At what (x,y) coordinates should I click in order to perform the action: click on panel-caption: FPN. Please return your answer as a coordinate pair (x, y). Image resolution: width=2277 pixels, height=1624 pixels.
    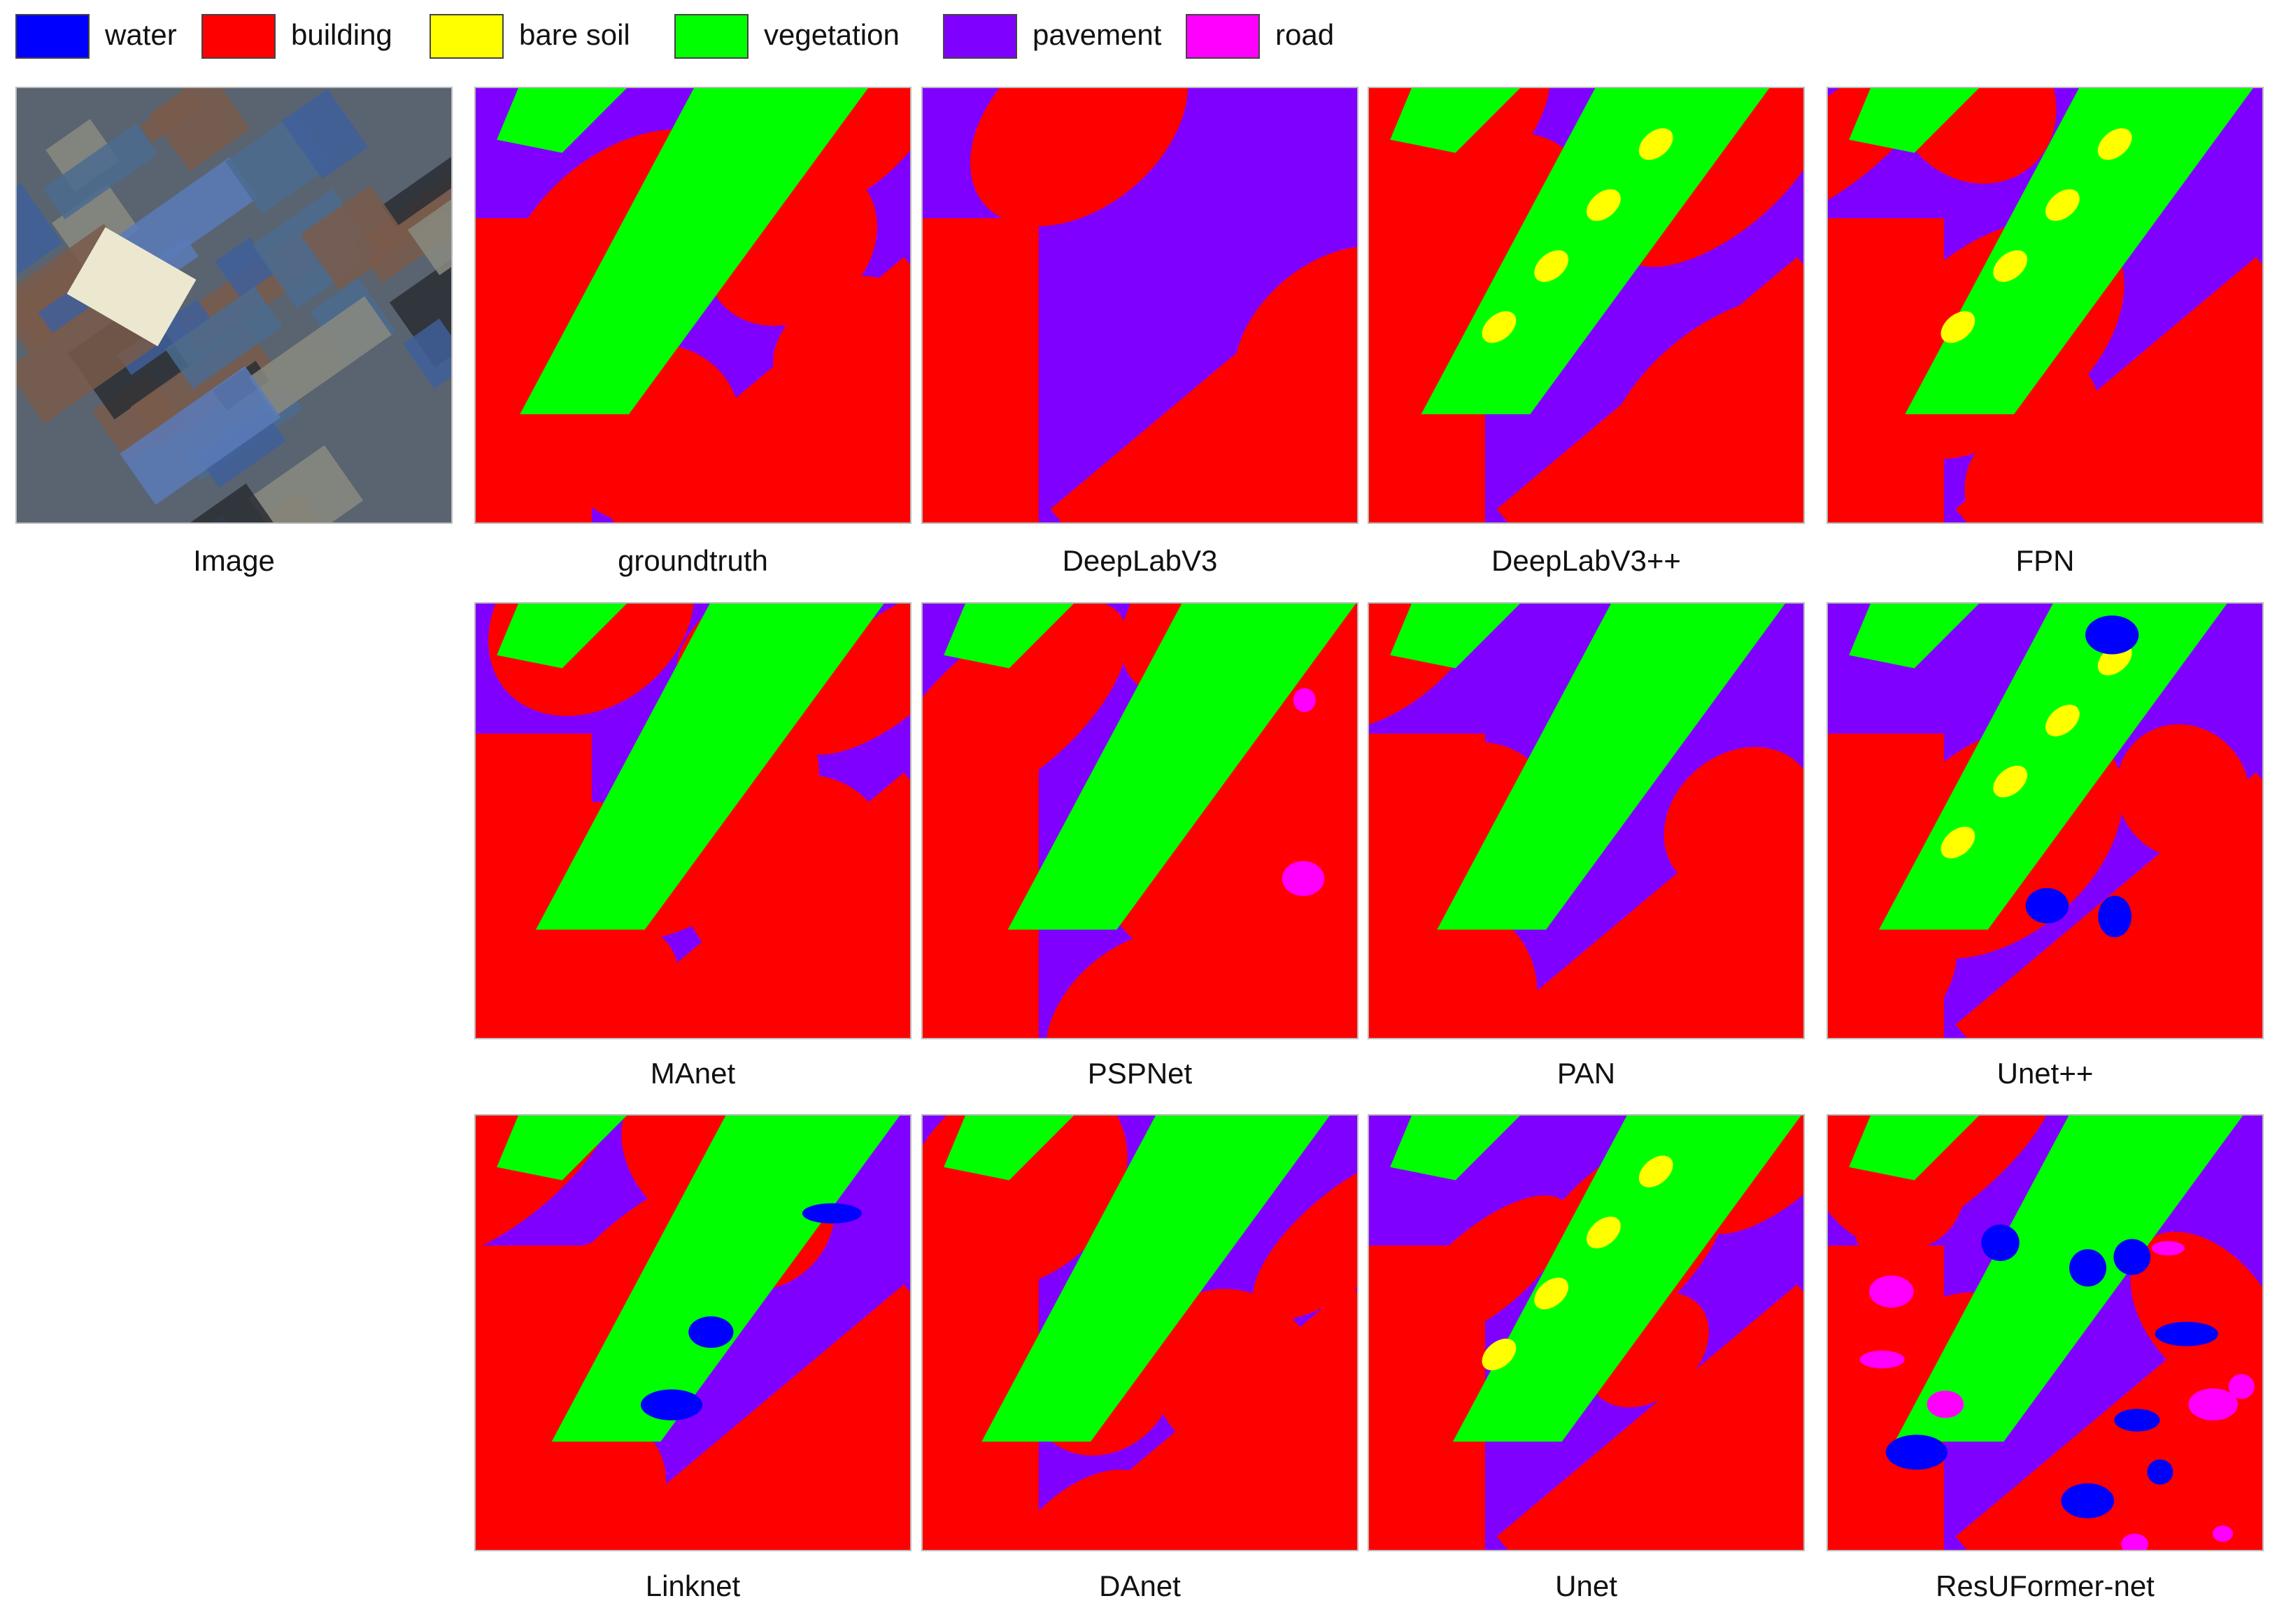
    Looking at the image, I should click on (2045, 561).